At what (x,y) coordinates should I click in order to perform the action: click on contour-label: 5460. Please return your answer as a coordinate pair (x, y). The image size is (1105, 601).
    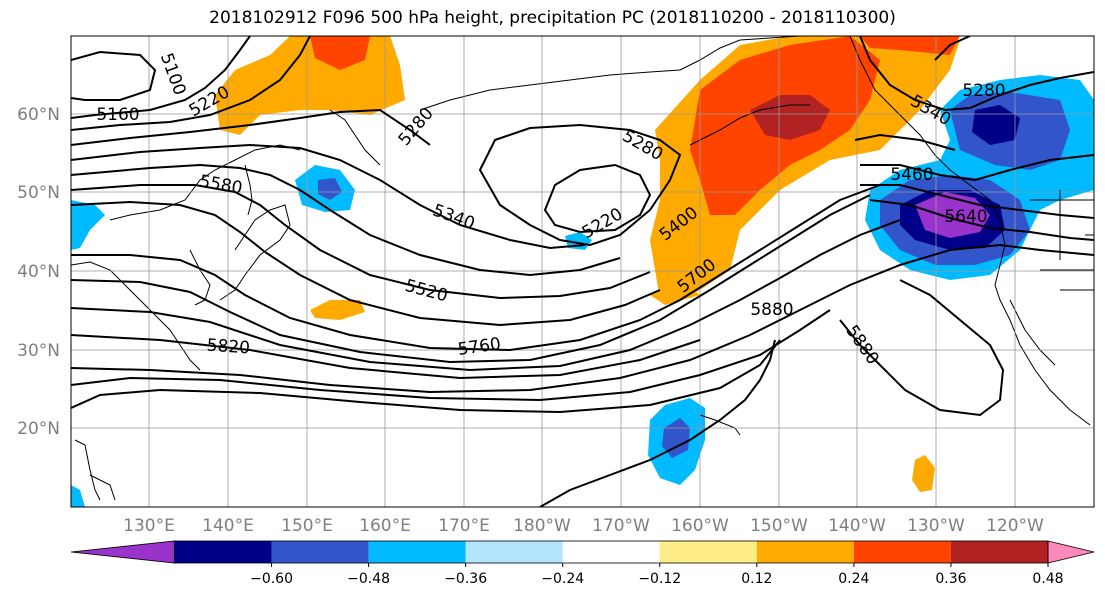
    Looking at the image, I should click on (911, 175).